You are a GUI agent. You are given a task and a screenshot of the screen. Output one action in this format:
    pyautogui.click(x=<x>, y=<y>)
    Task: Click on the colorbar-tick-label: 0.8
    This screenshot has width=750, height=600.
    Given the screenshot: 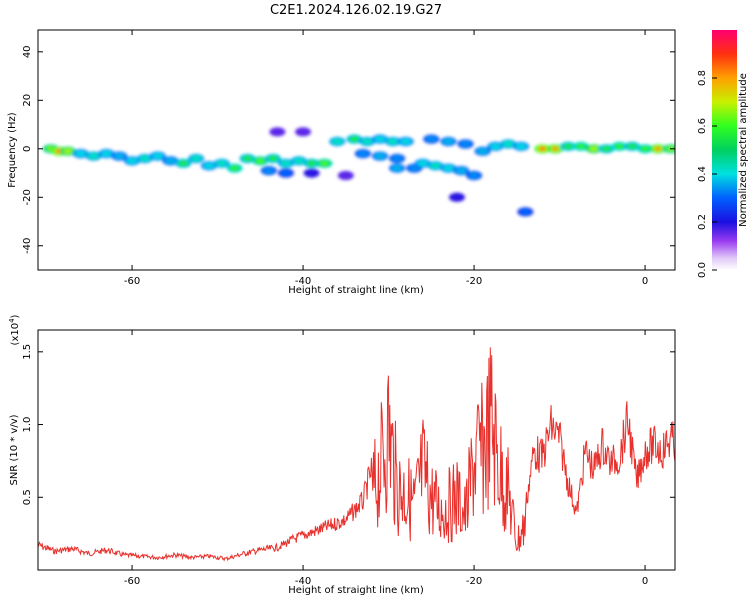 What is the action you would take?
    pyautogui.click(x=702, y=78)
    